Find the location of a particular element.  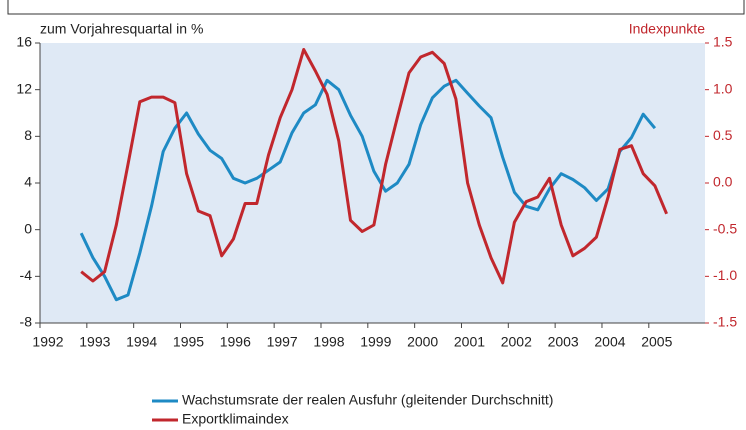

x-tick-label: 1998 is located at coordinates (328, 342).